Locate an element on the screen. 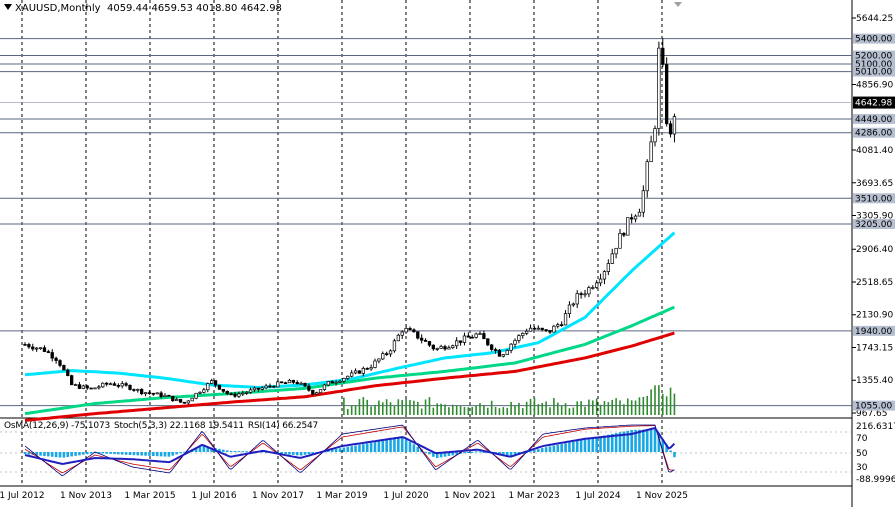 The width and height of the screenshot is (895, 507). dropdown-triangle-icon is located at coordinates (8, 7).